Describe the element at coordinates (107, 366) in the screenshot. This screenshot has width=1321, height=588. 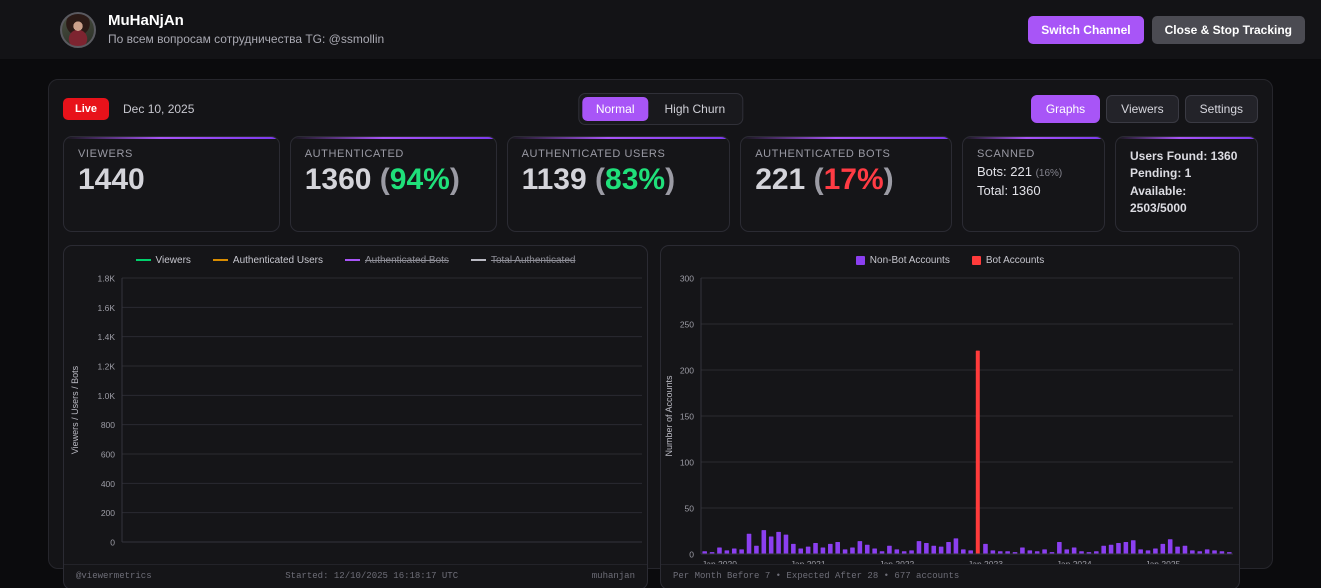
I see `svg-text: 1.2K` at that location.